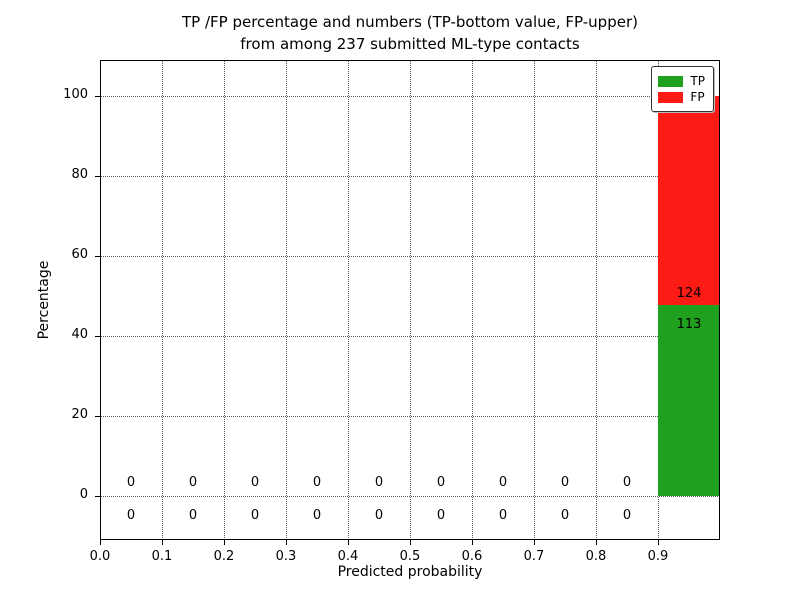  I want to click on x-tick-label: 0.5, so click(410, 556).